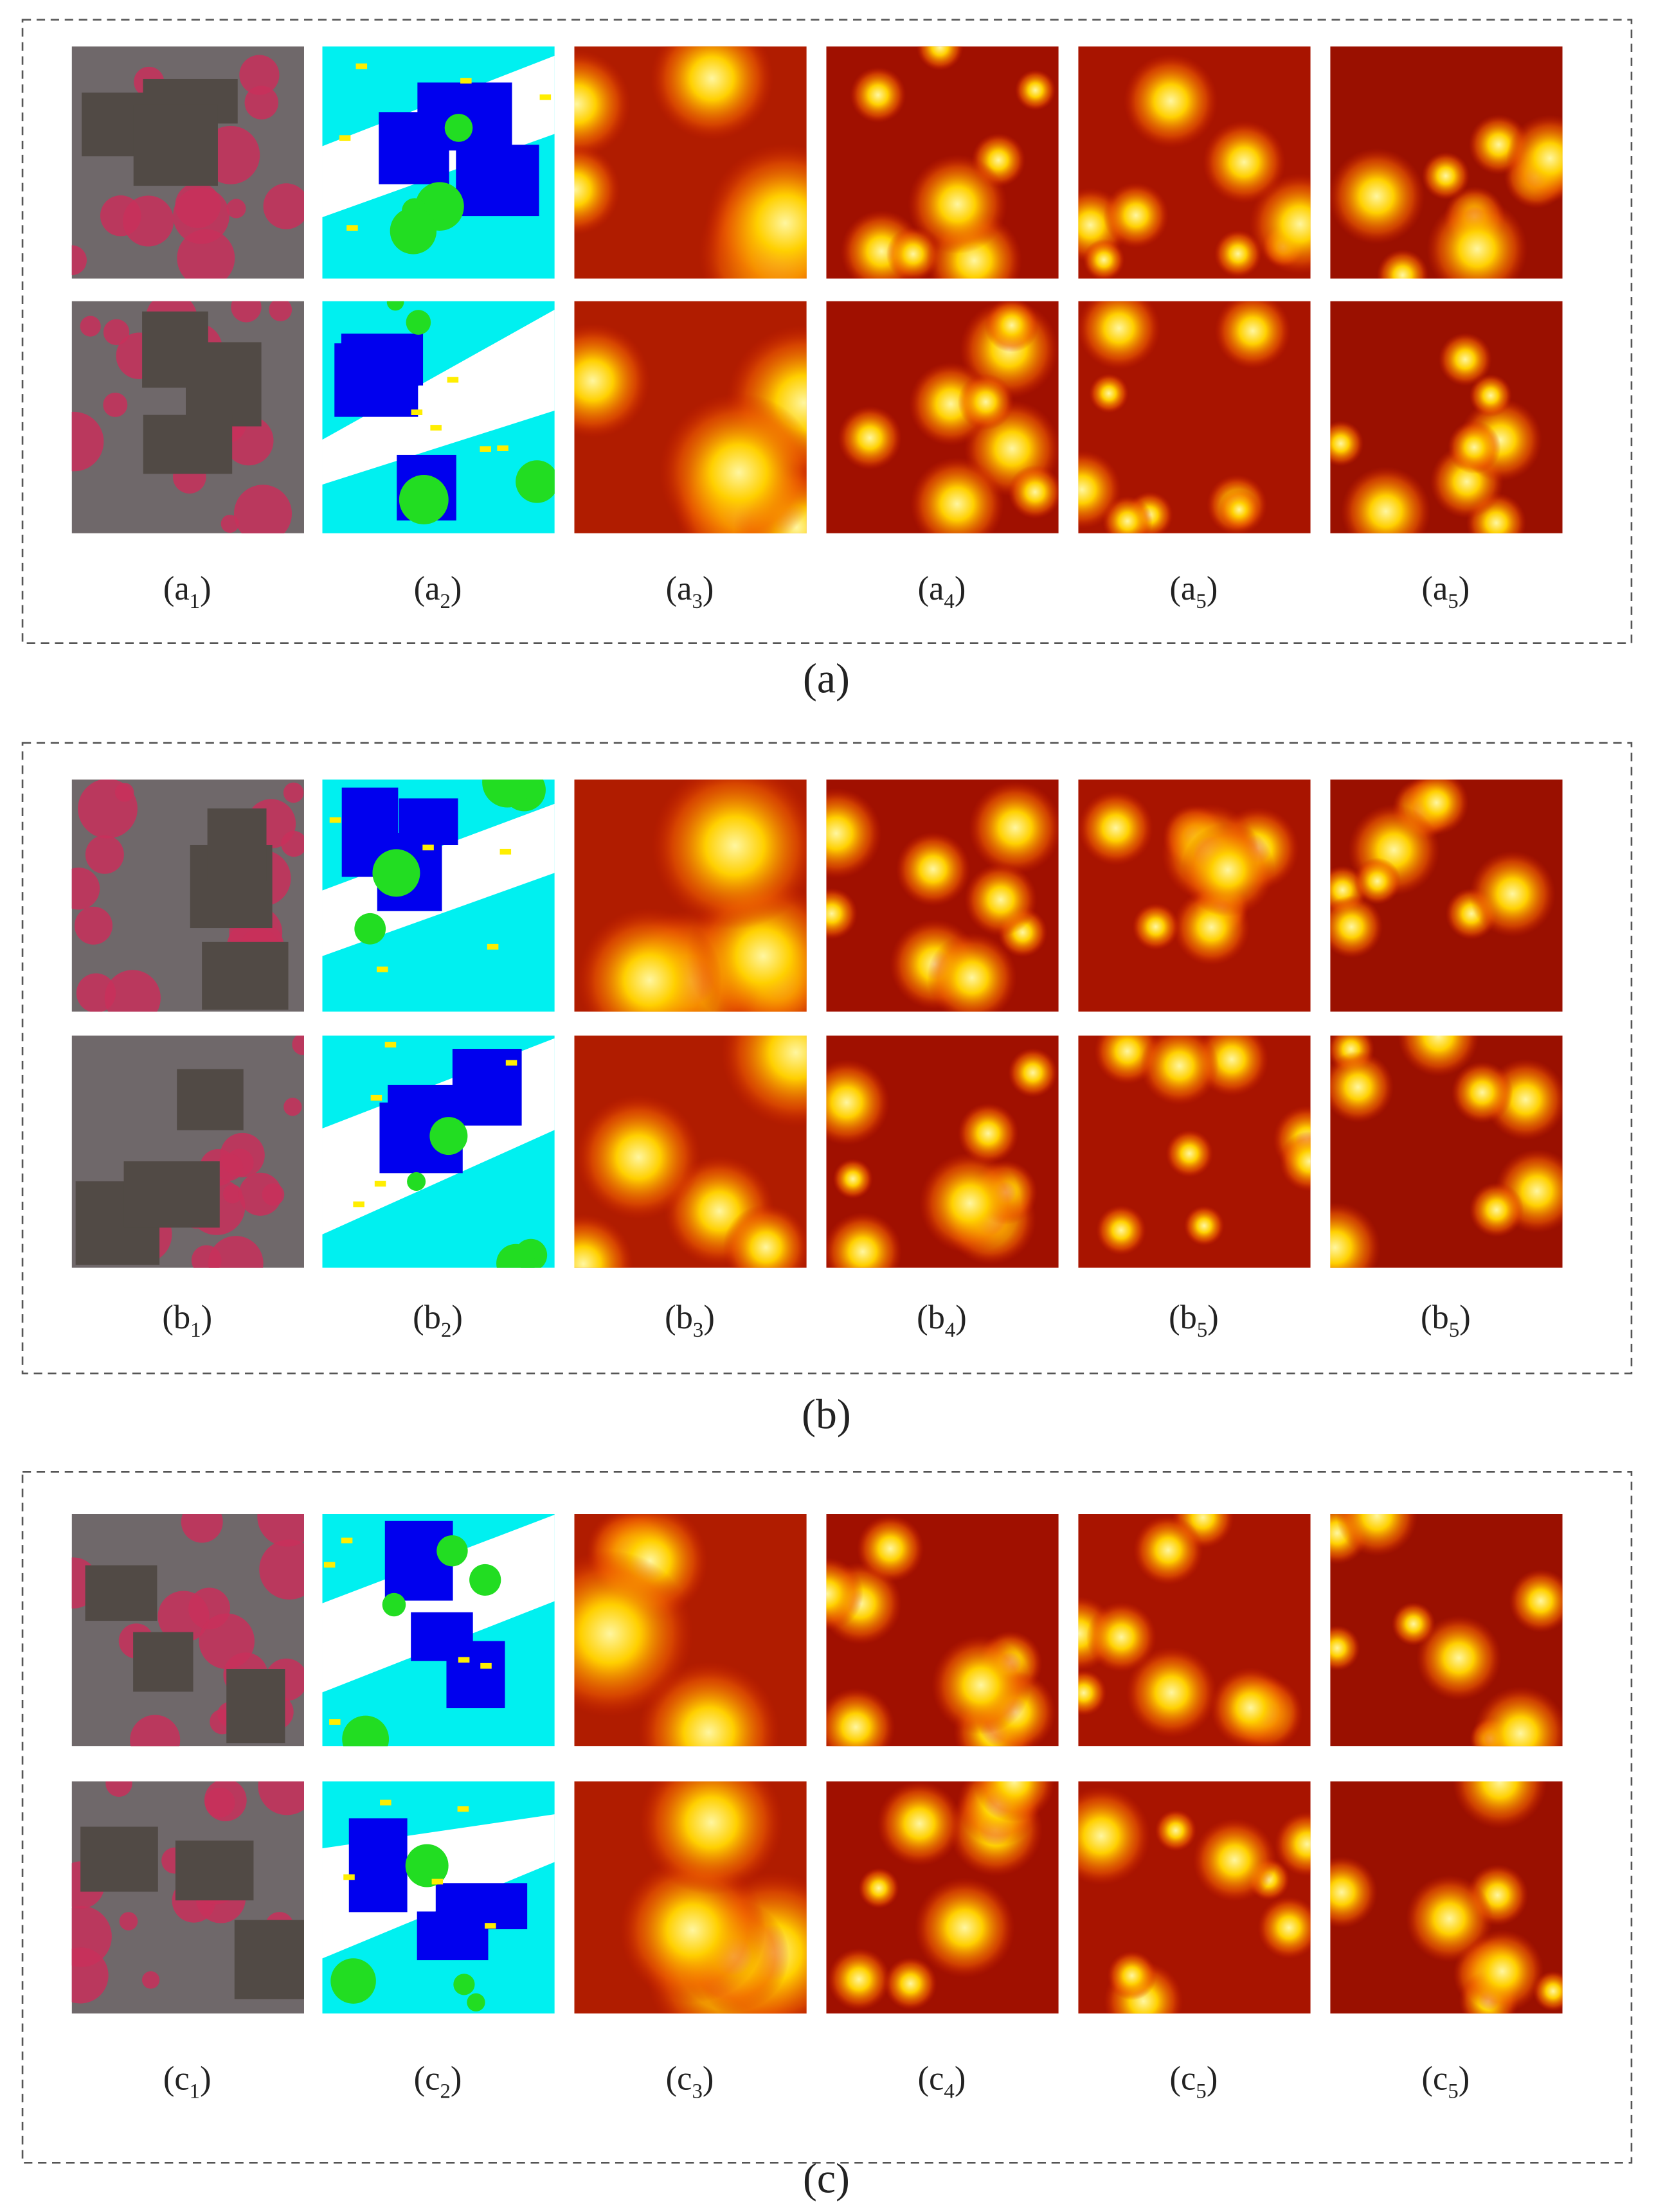 The height and width of the screenshot is (2212, 1654). What do you see at coordinates (1194, 591) in the screenshot?
I see `subfigure-label: (a5)` at bounding box center [1194, 591].